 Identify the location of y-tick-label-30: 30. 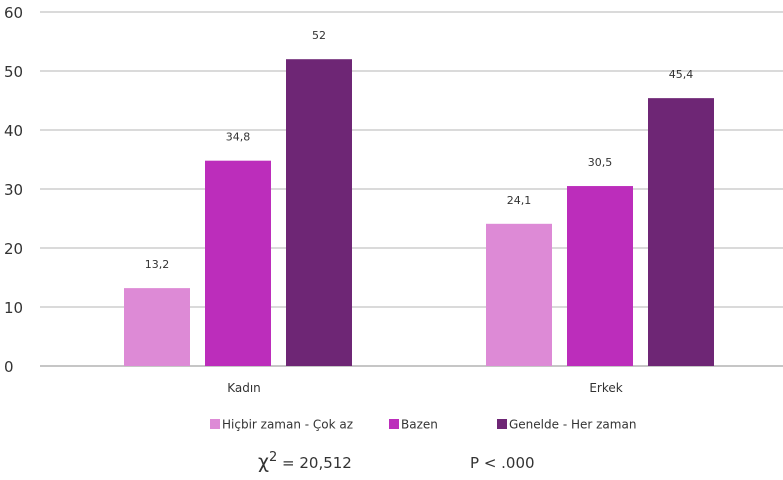
(13, 190).